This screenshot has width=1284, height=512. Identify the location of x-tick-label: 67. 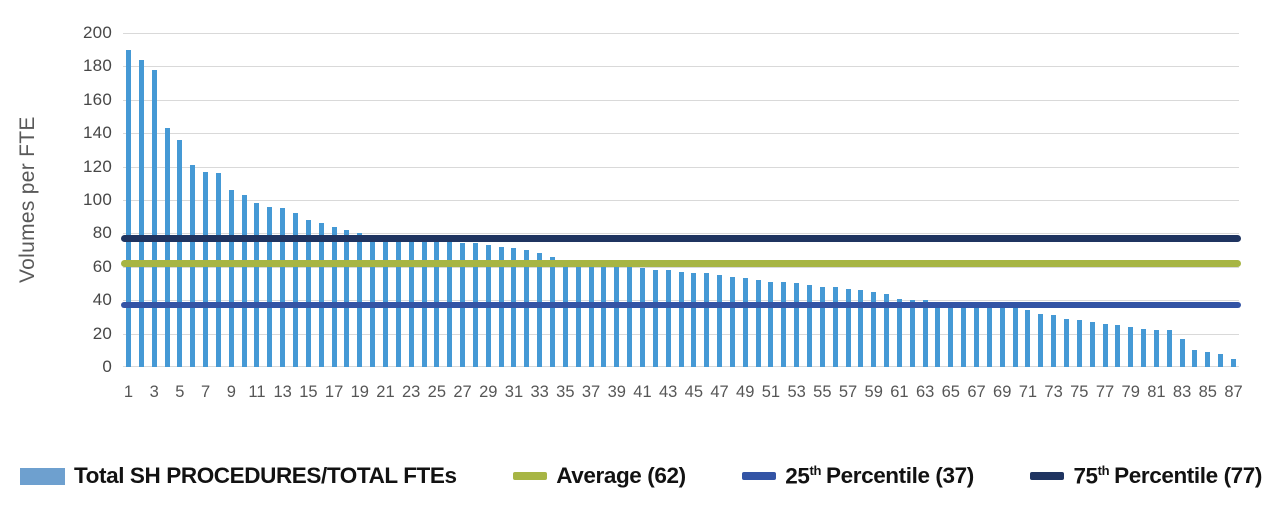
(976, 392).